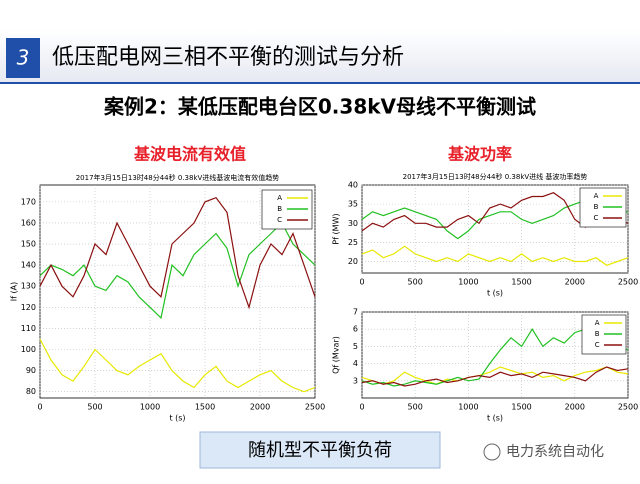 The width and height of the screenshot is (640, 484). What do you see at coordinates (28, 286) in the screenshot?
I see `y-tick-label: 130` at bounding box center [28, 286].